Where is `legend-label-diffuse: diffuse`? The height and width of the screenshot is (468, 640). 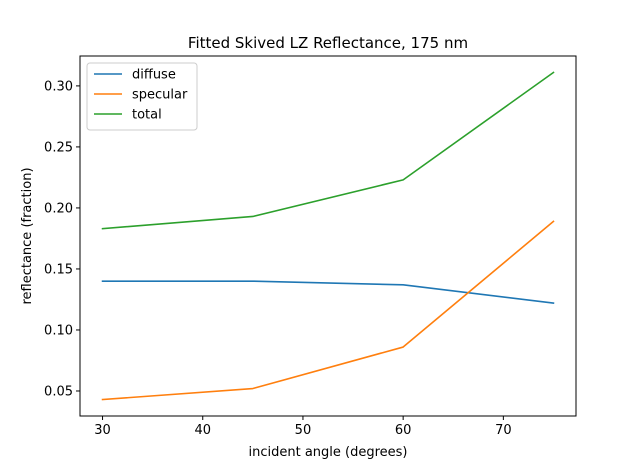 legend-label-diffuse: diffuse is located at coordinates (154, 75).